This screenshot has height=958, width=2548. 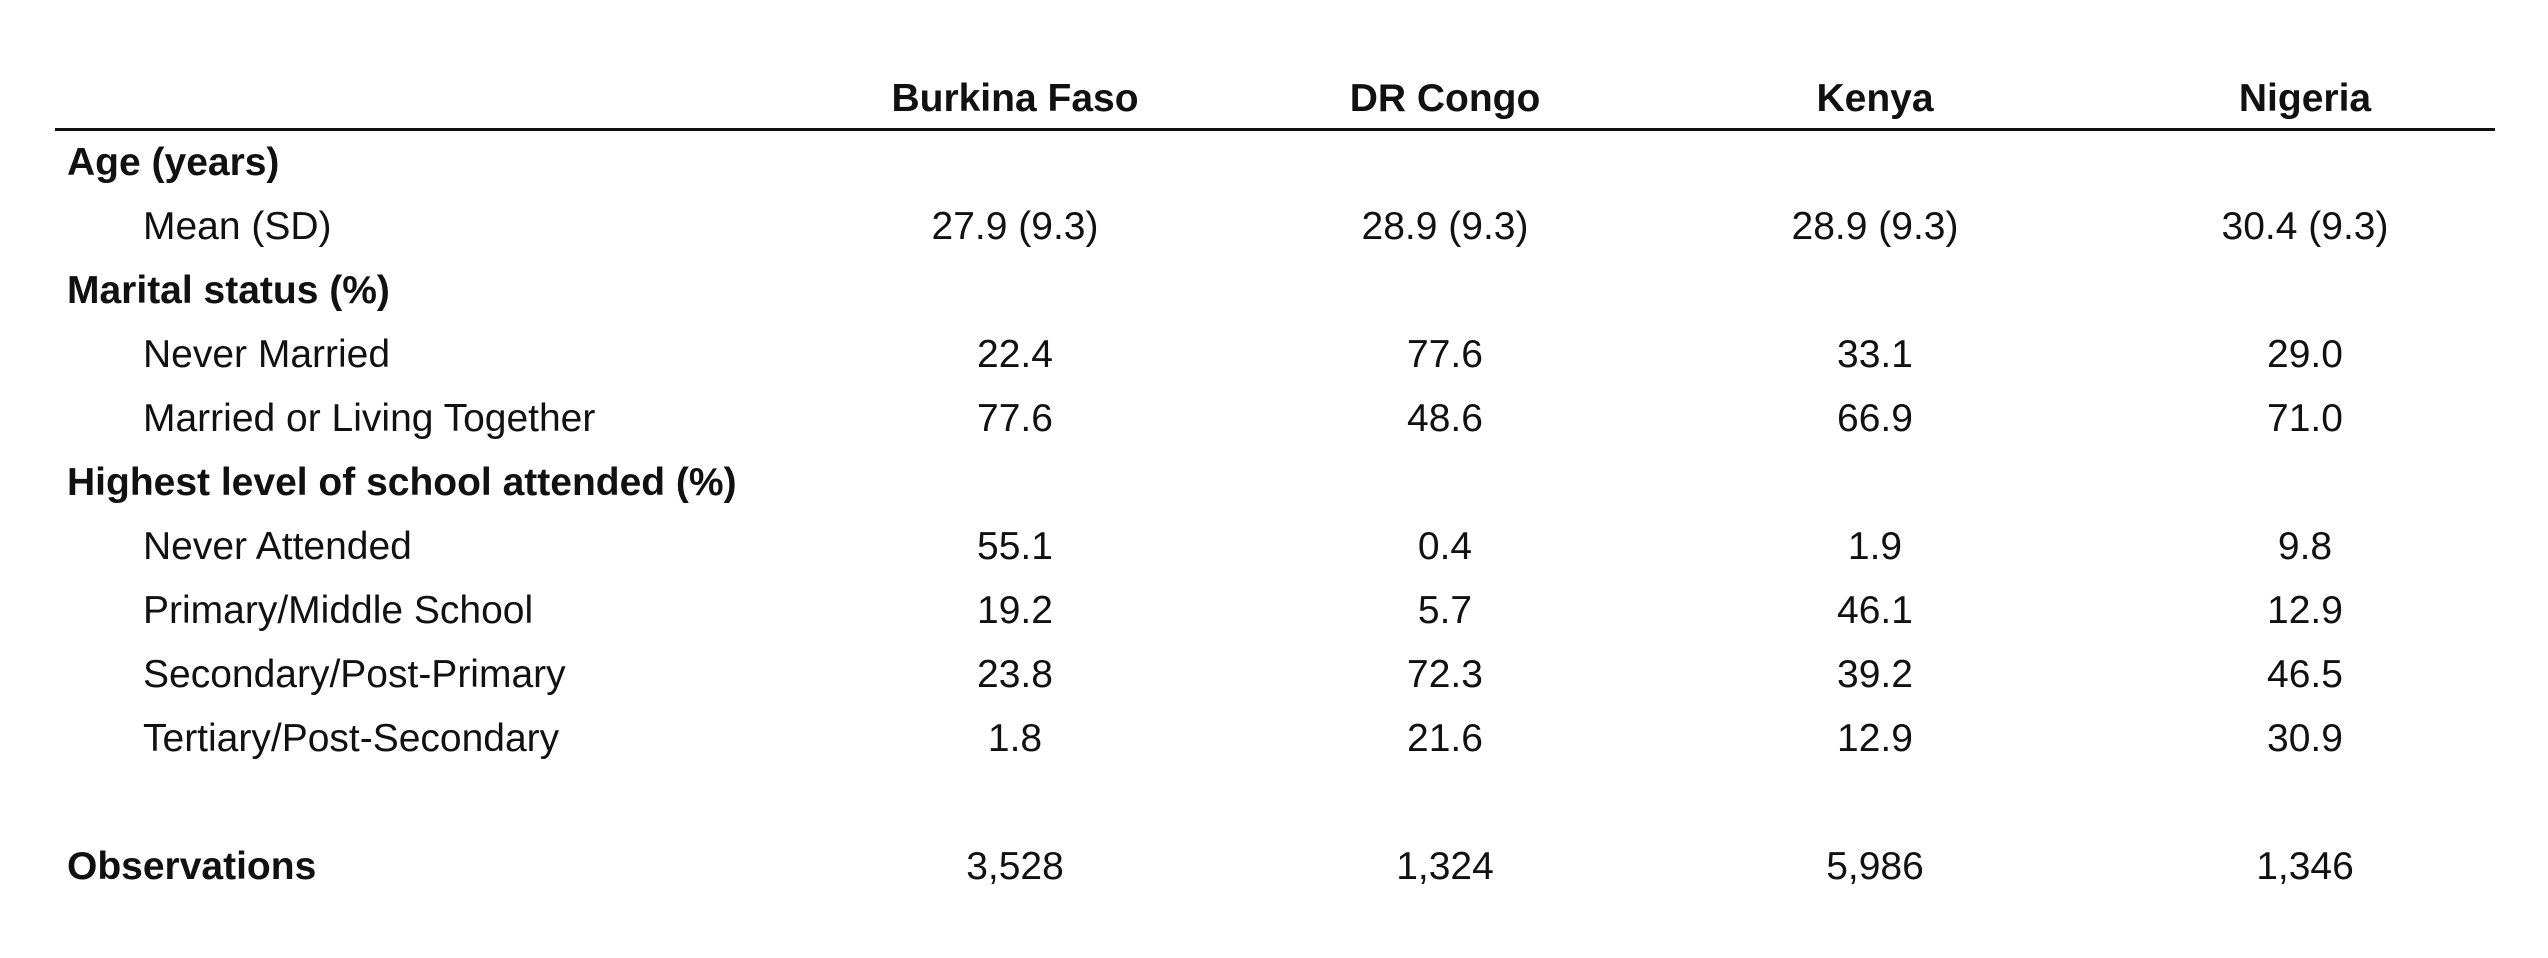 What do you see at coordinates (1445, 674) in the screenshot?
I see `cell-value: 72.3` at bounding box center [1445, 674].